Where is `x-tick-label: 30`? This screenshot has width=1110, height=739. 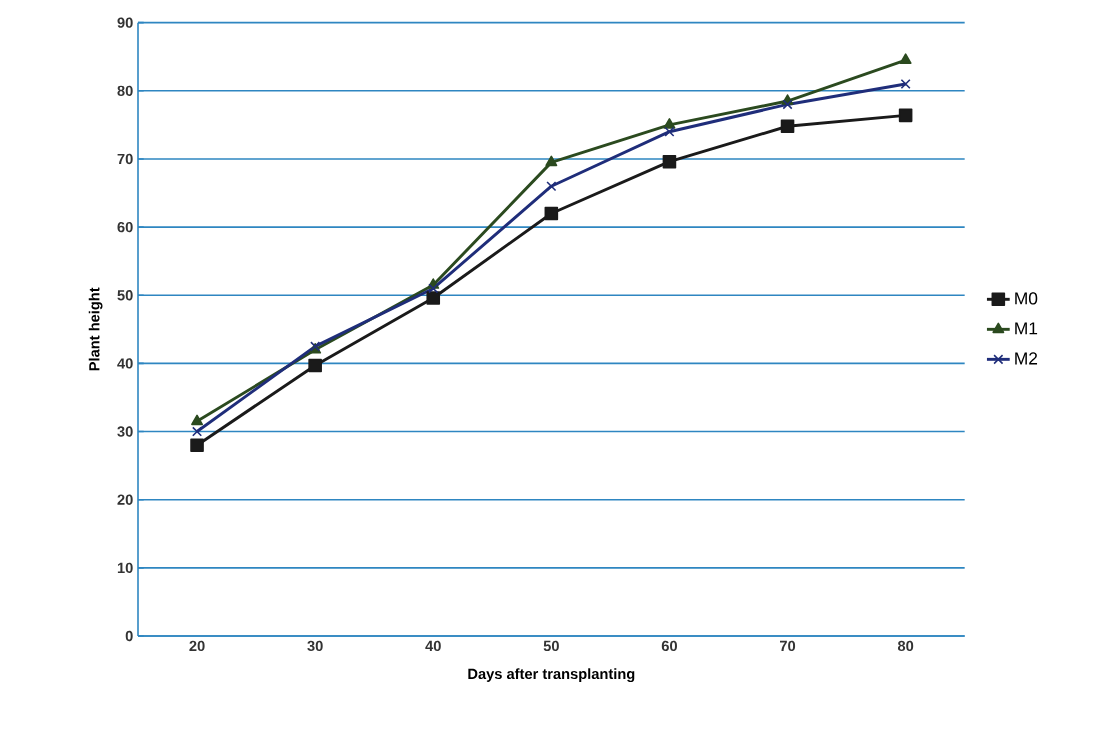
x-tick-label: 30 is located at coordinates (315, 646).